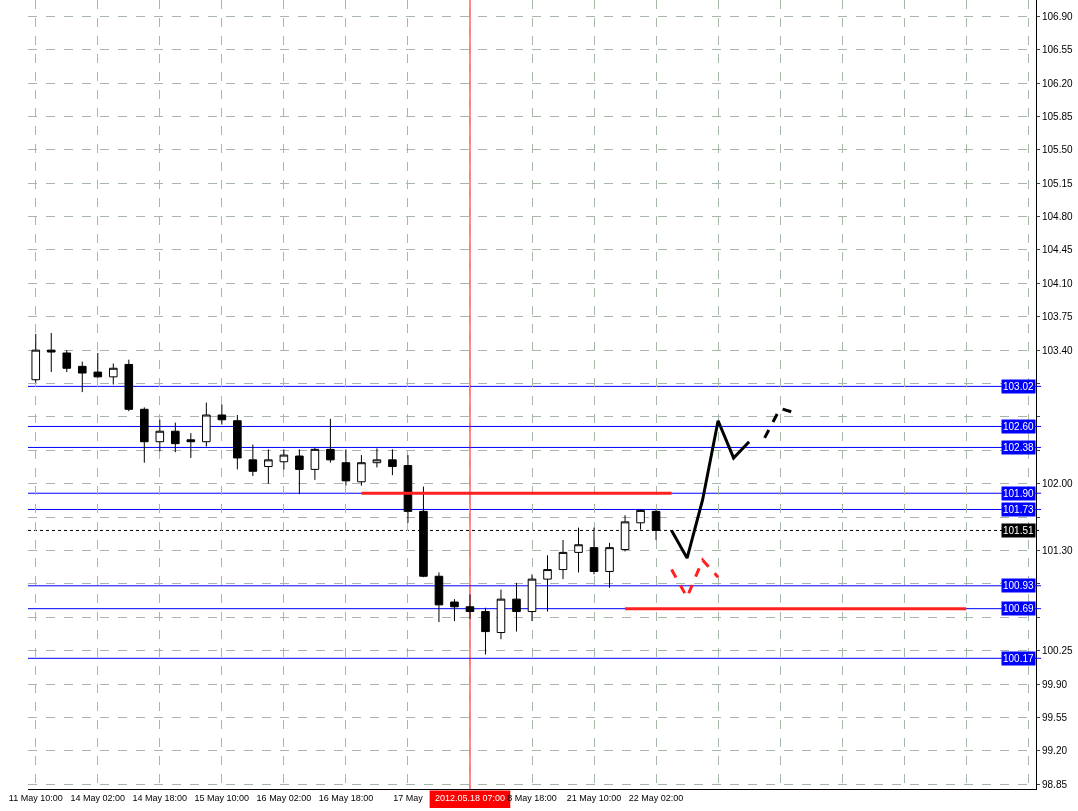 The height and width of the screenshot is (811, 1078). I want to click on x-tick-label: 16 May 18:00, so click(346, 797).